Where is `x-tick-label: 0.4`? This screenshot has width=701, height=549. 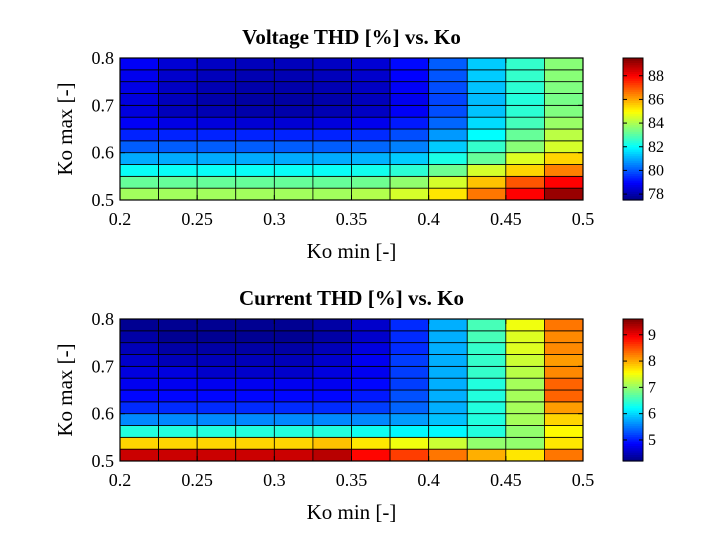
x-tick-label: 0.4 is located at coordinates (428, 219).